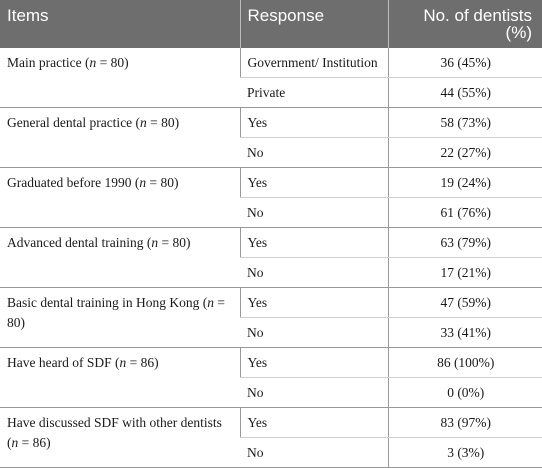  What do you see at coordinates (464, 332) in the screenshot?
I see `count-cell: 33 (41%)` at bounding box center [464, 332].